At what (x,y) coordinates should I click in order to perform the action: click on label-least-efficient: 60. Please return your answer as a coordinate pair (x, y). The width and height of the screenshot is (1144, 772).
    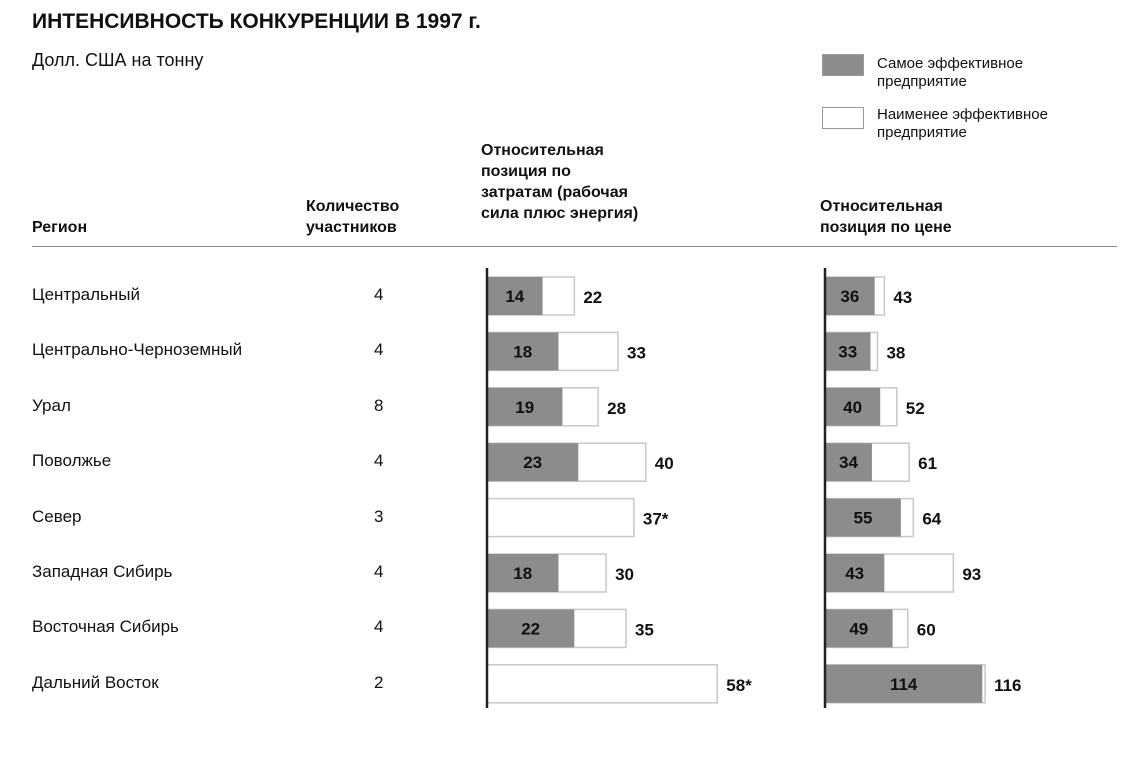
    Looking at the image, I should click on (926, 629).